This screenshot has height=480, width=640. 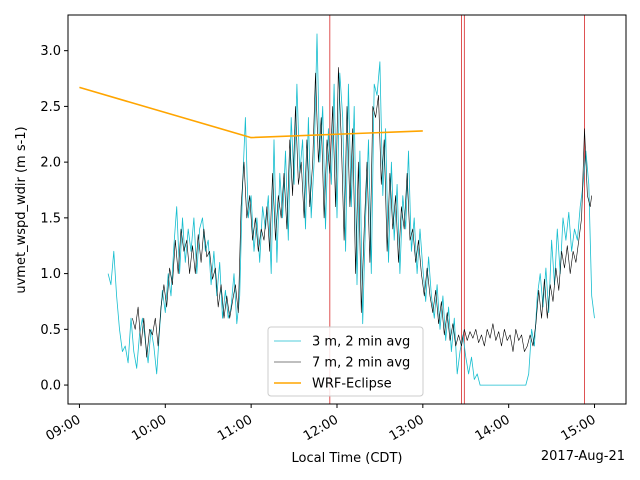 What do you see at coordinates (50, 51) in the screenshot?
I see `y-tick-label-6: 3.0` at bounding box center [50, 51].